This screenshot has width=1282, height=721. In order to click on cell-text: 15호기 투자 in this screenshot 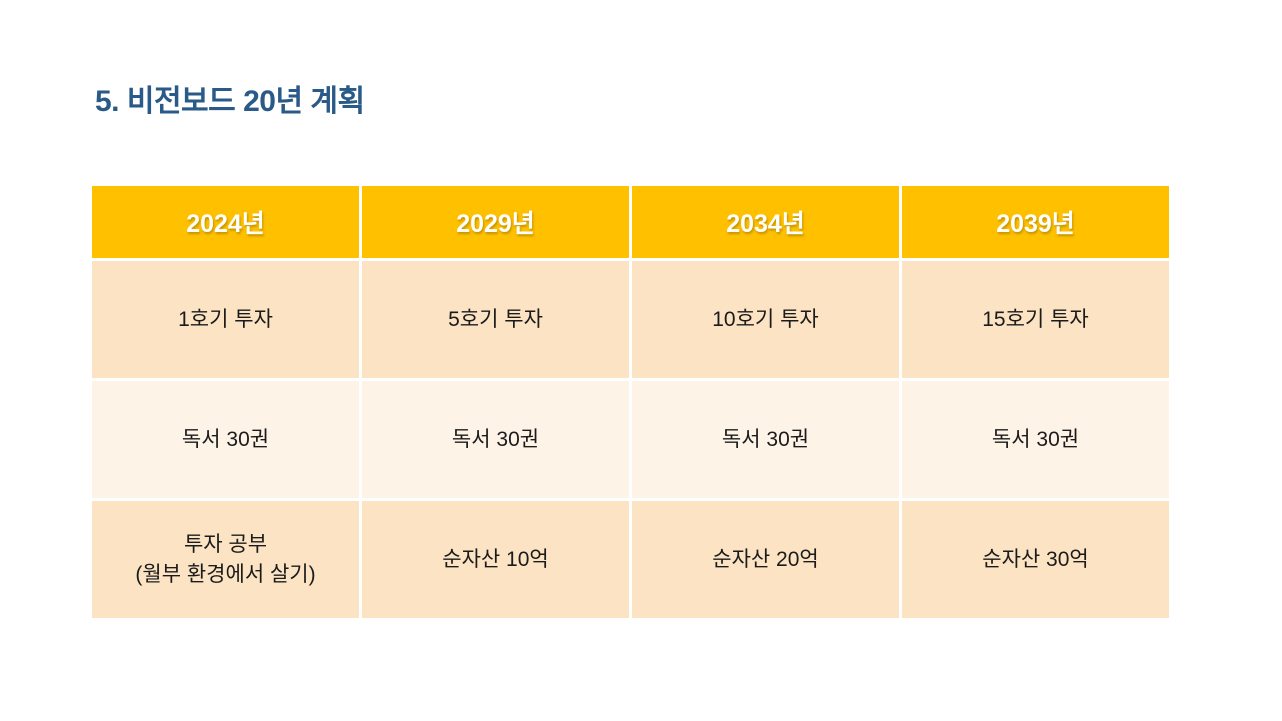, I will do `click(1035, 319)`.